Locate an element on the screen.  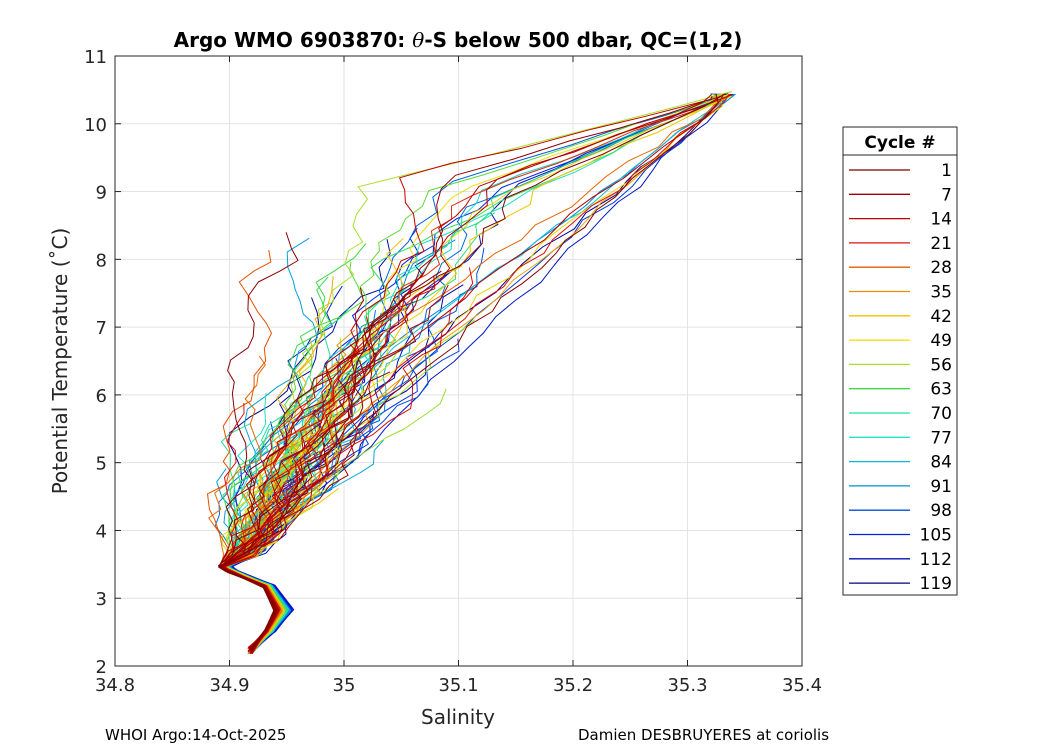
legend-label: 112 is located at coordinates (936, 560).